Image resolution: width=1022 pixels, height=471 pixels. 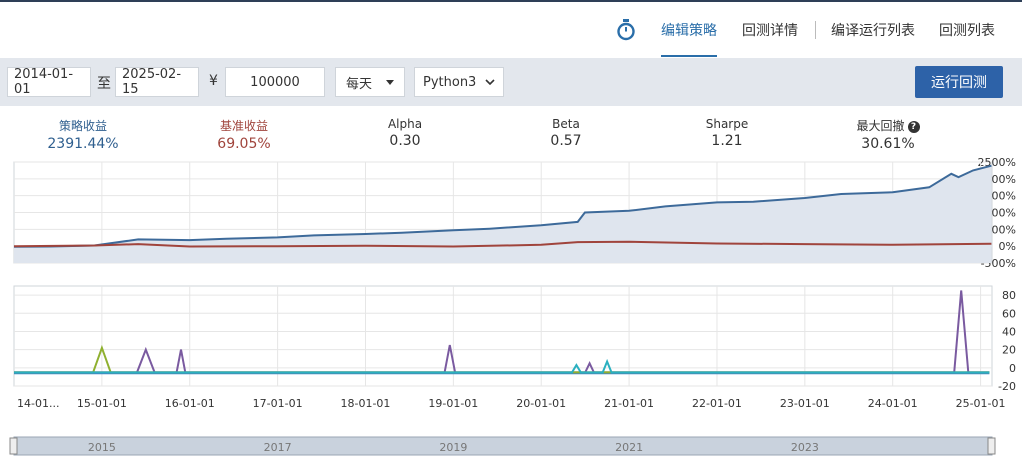 I want to click on slider-handle-left, so click(x=13, y=446).